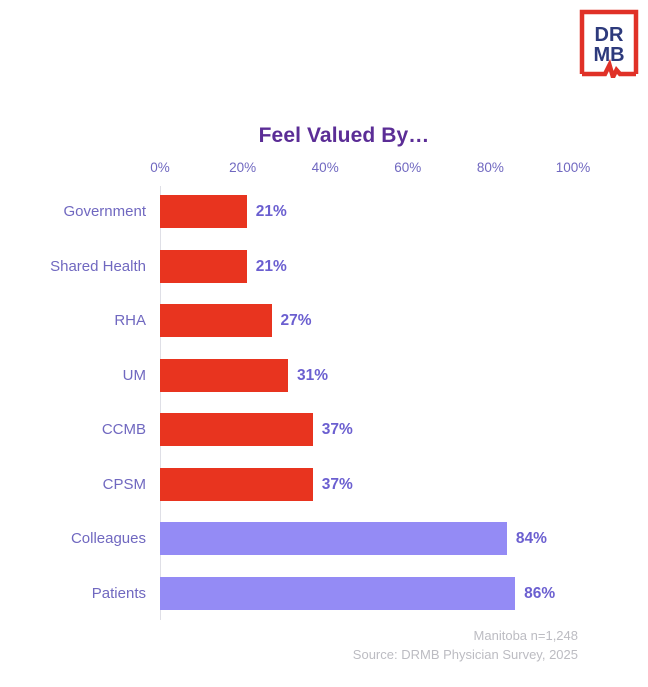 This screenshot has height=687, width=648. What do you see at coordinates (337, 429) in the screenshot?
I see `value-label-ccmb: 37%` at bounding box center [337, 429].